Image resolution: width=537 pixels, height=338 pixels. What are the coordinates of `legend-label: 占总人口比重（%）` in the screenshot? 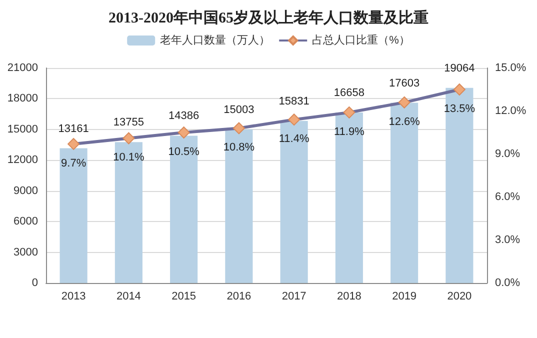 It's located at (361, 40).